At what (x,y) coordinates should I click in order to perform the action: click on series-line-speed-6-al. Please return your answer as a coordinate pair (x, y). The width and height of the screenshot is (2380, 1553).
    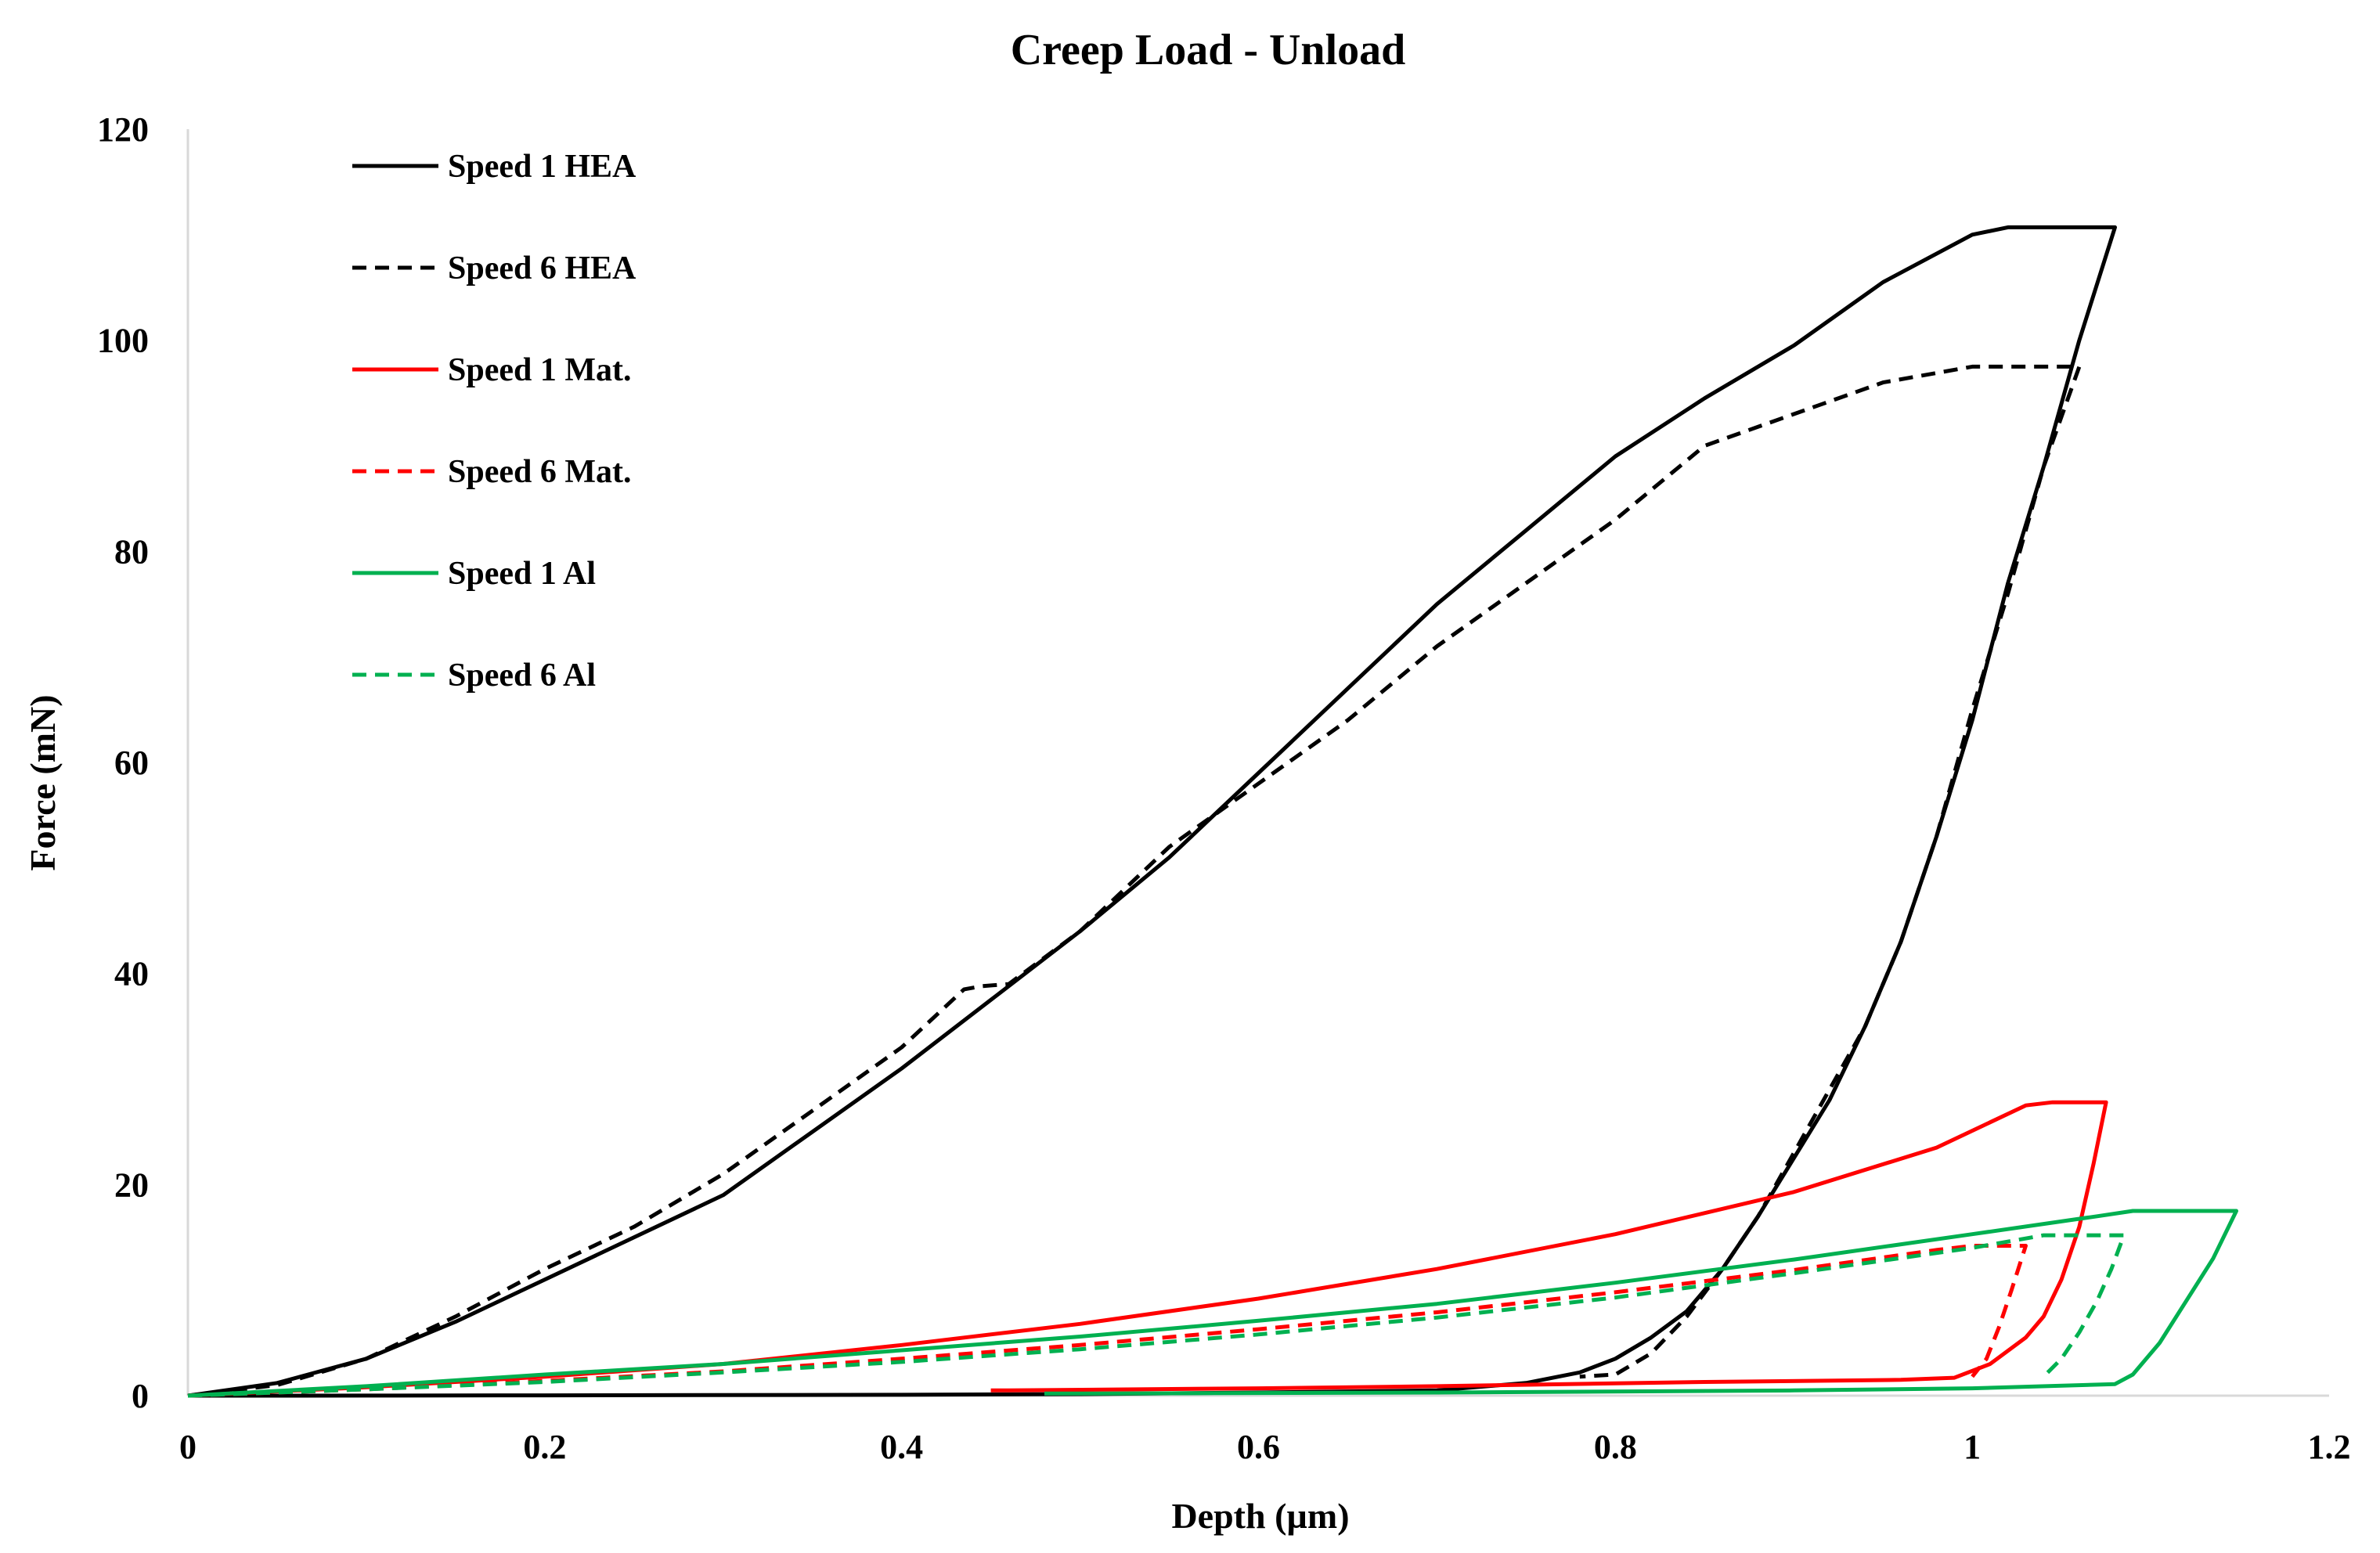
    Looking at the image, I should click on (1156, 1315).